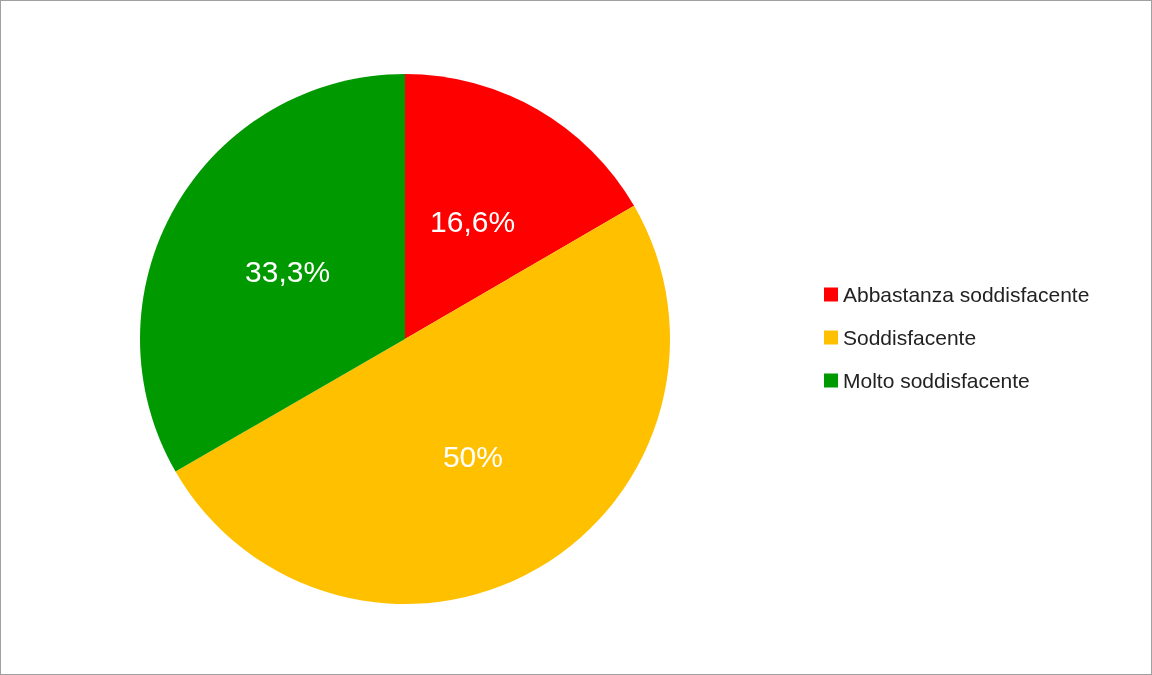 This screenshot has height=675, width=1152. What do you see at coordinates (472, 456) in the screenshot?
I see `data-label: 50%` at bounding box center [472, 456].